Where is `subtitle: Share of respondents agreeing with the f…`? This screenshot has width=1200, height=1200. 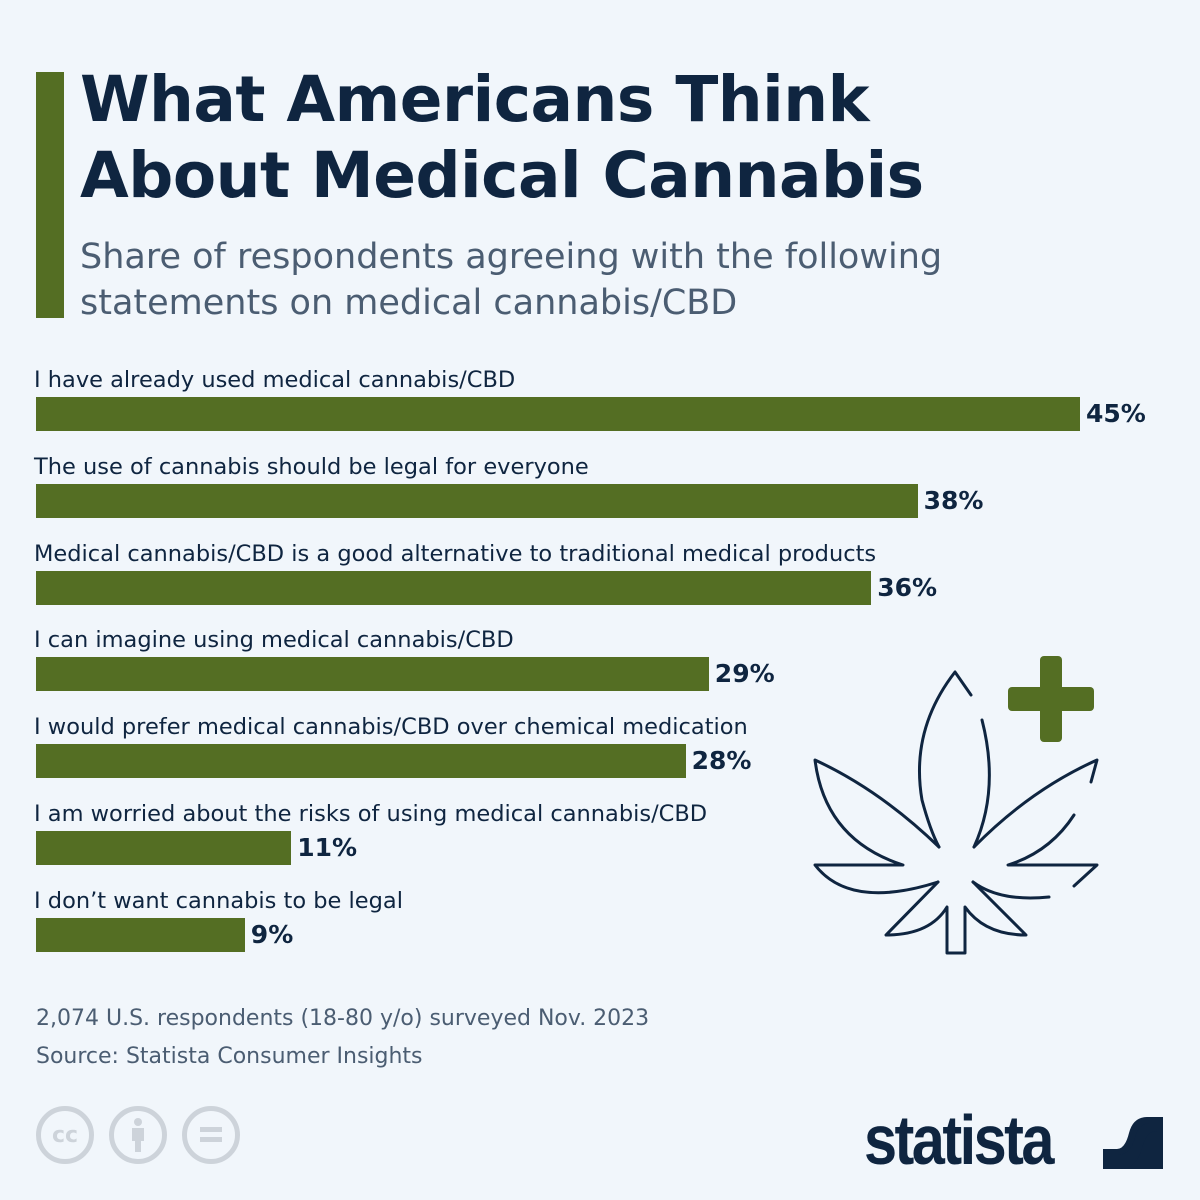 subtitle: Share of respondents agreeing with the f… is located at coordinates (511, 280).